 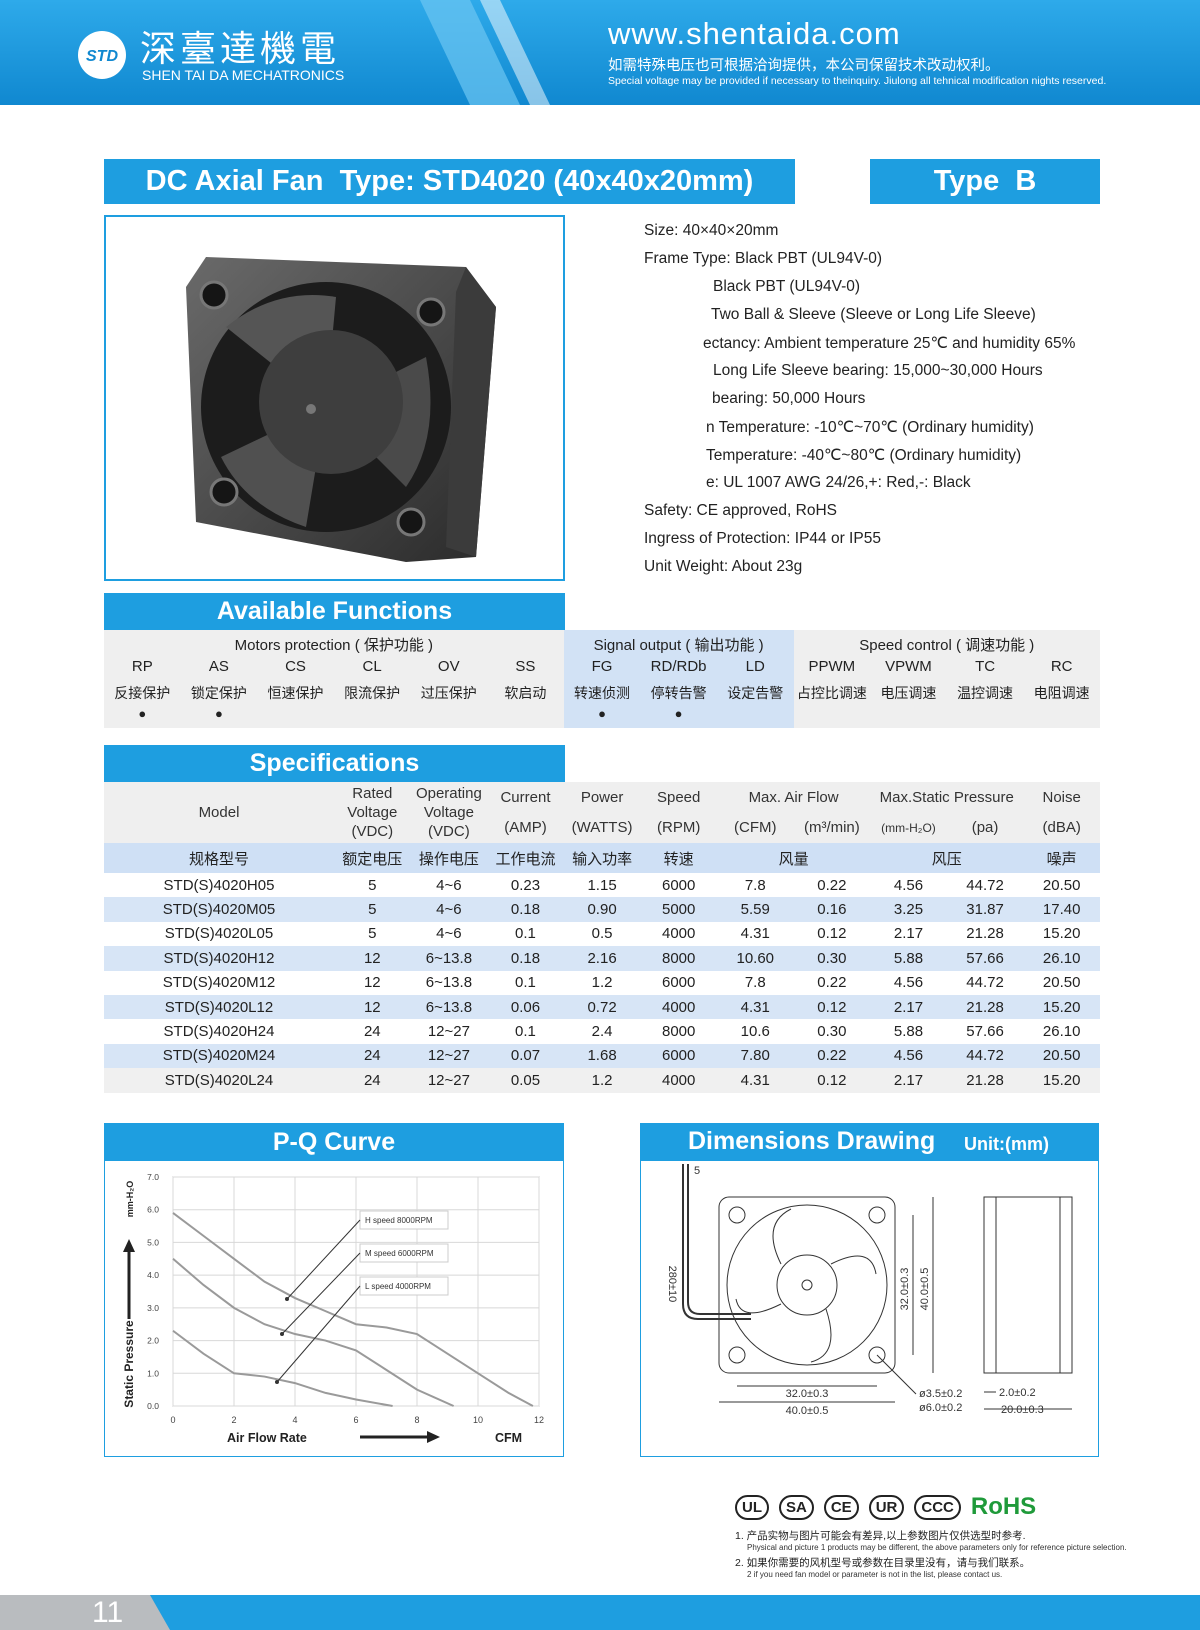 I want to click on header-band, so click(x=600, y=52).